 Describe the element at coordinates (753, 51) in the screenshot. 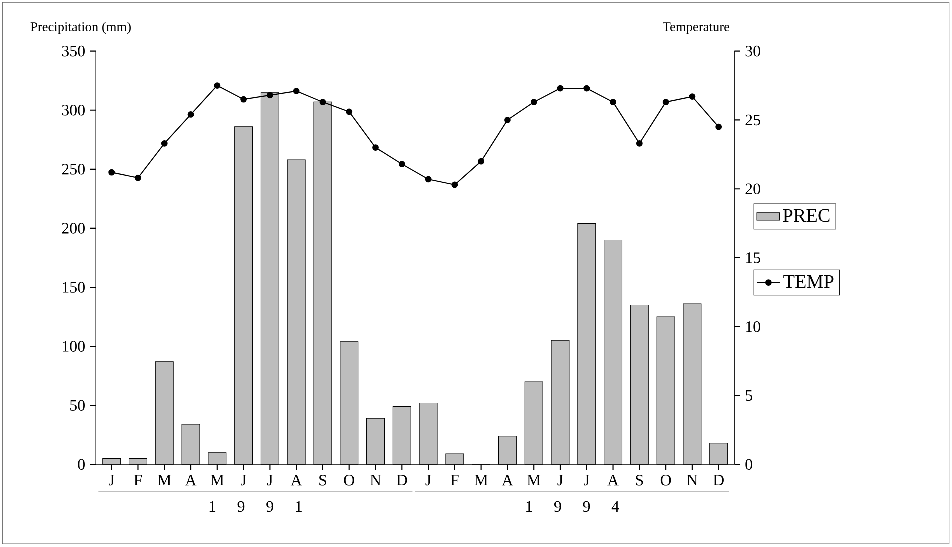

I see `y2-tick-label: 30` at that location.